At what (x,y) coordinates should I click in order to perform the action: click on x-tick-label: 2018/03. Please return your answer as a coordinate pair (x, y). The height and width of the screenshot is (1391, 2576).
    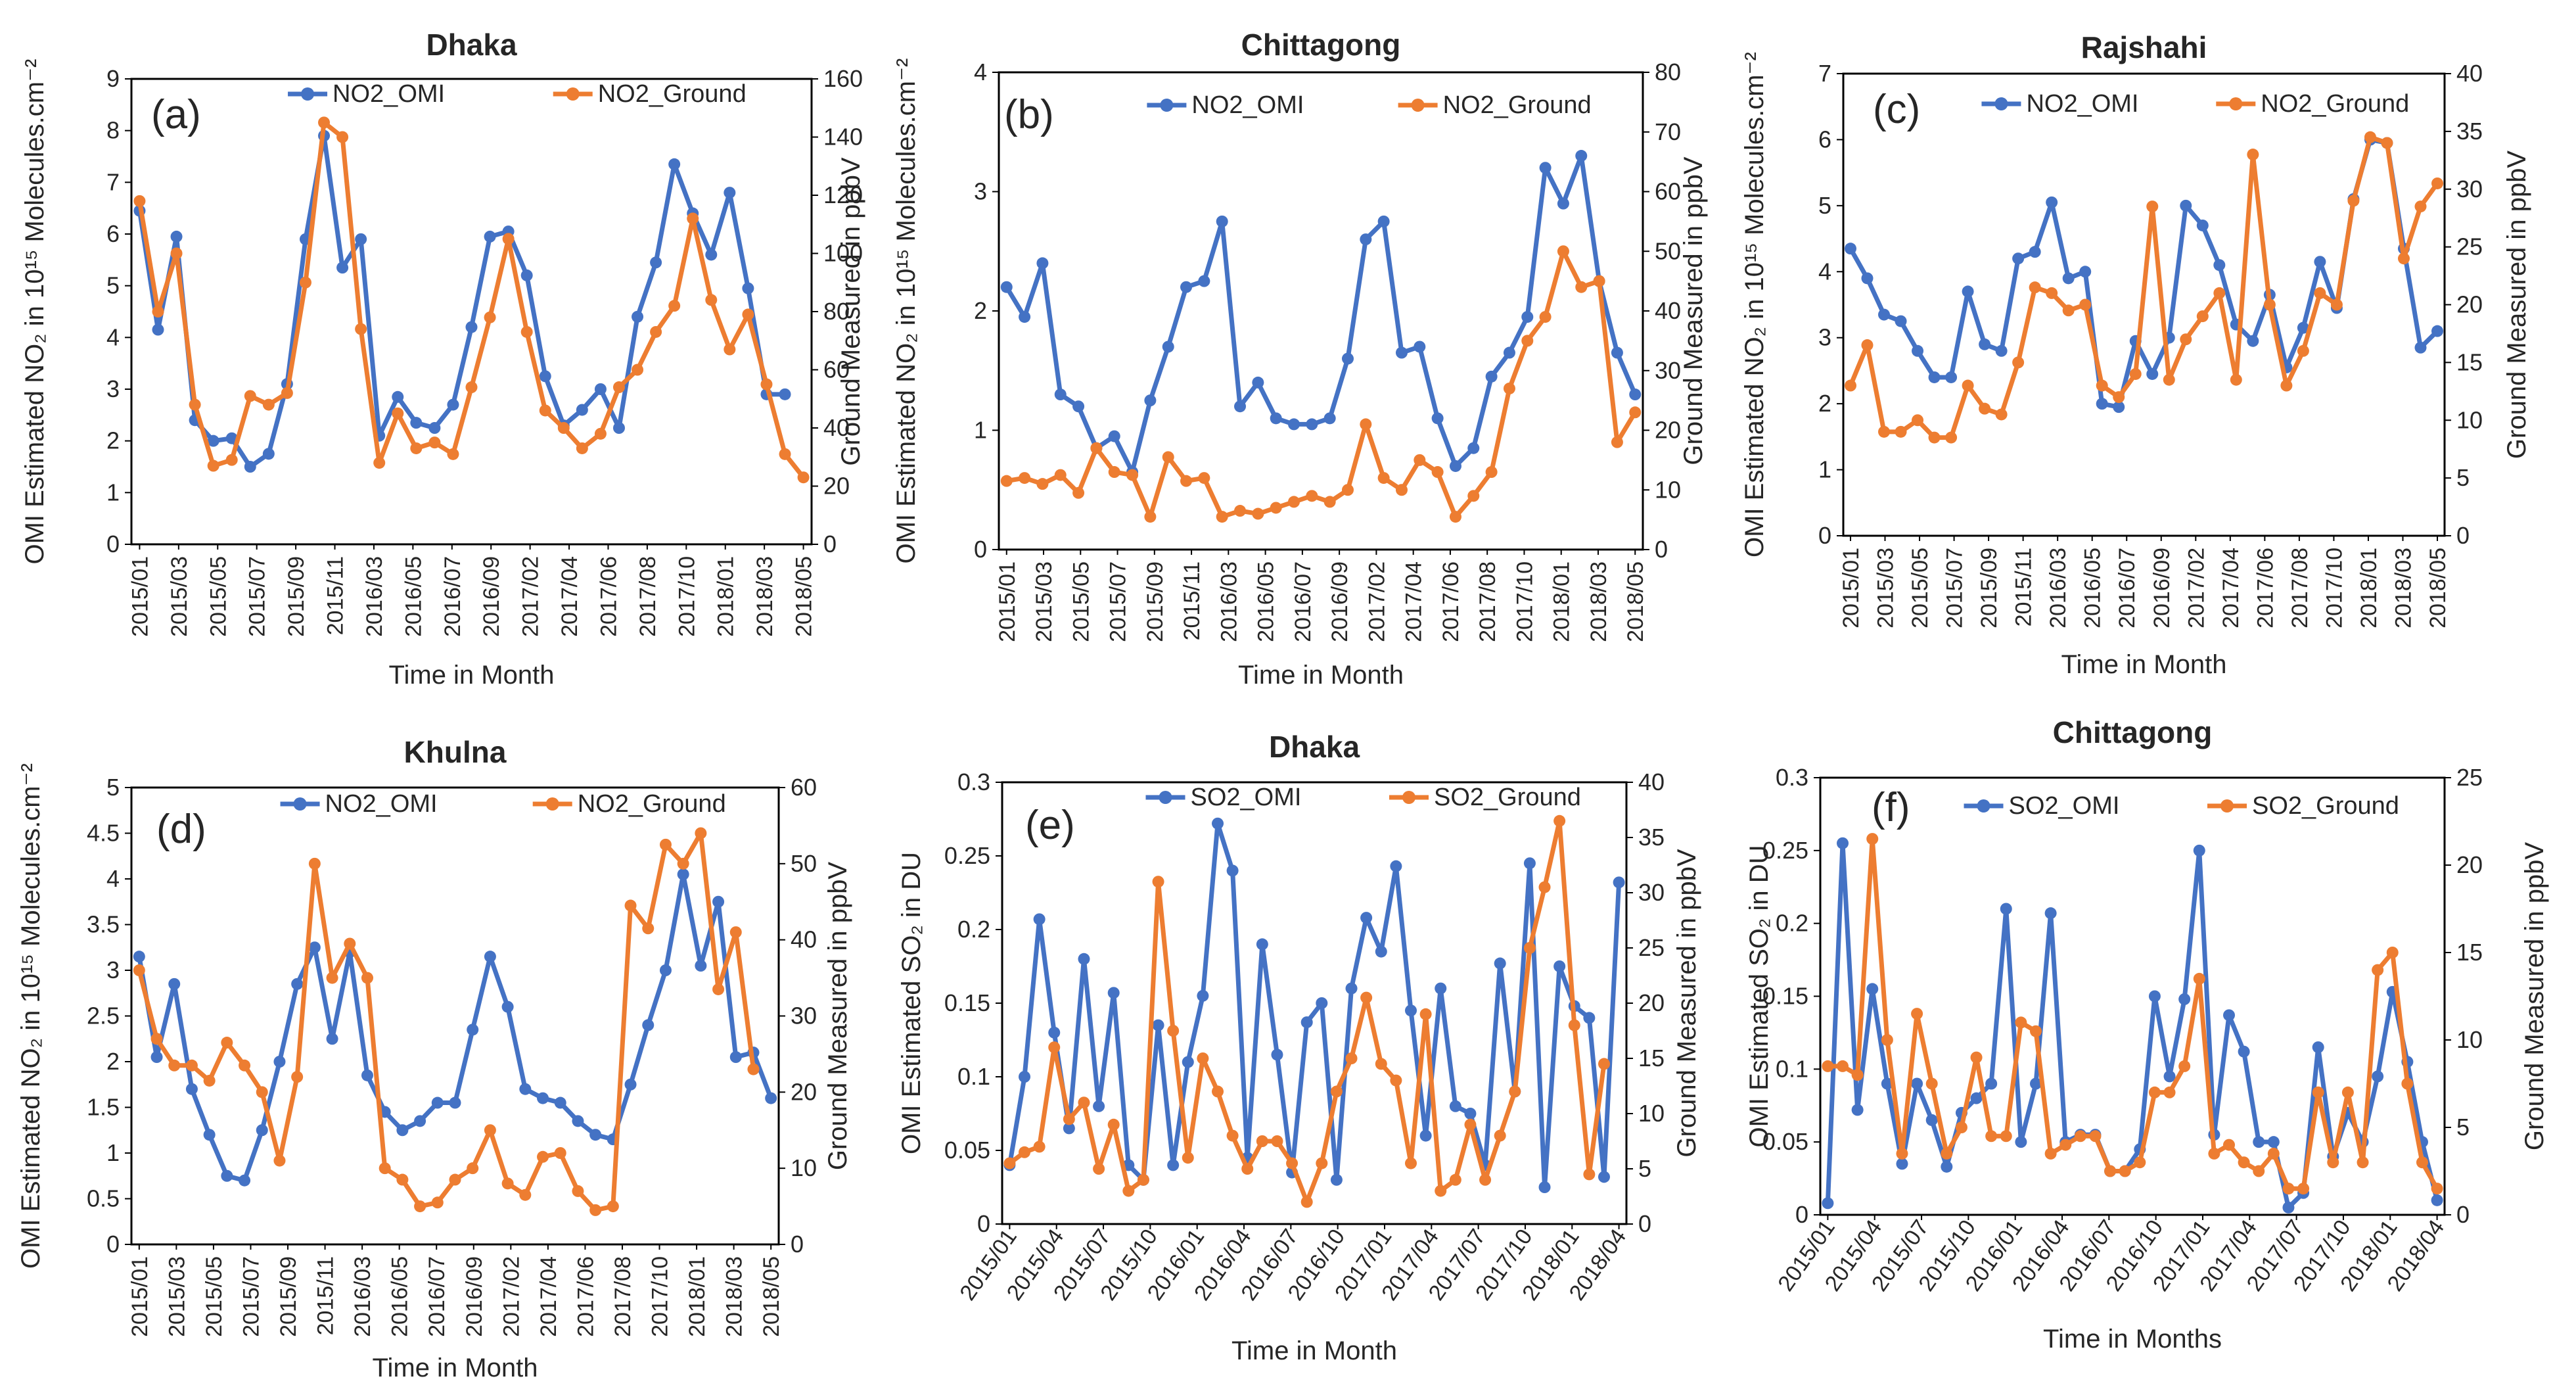
    Looking at the image, I should click on (1598, 601).